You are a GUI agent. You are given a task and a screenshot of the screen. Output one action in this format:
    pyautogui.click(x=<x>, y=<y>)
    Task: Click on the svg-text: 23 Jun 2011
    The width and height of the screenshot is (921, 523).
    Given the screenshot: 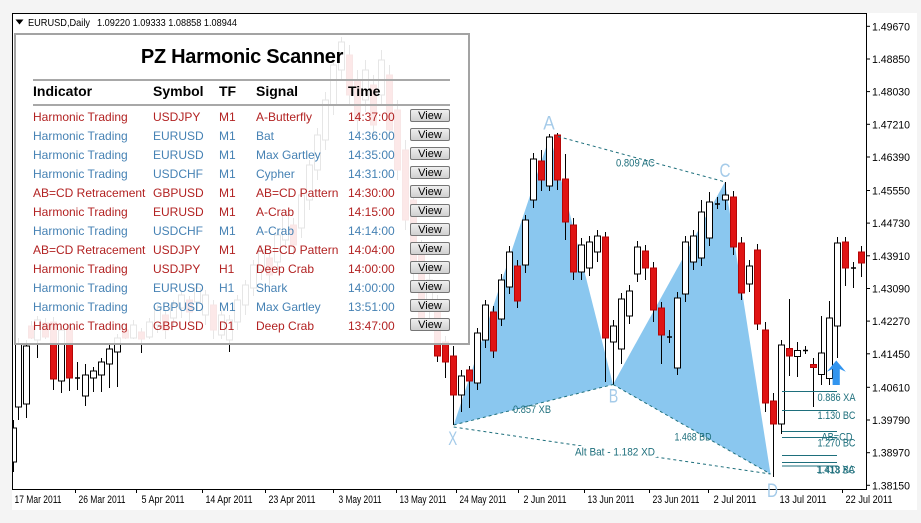 What is the action you would take?
    pyautogui.click(x=676, y=500)
    